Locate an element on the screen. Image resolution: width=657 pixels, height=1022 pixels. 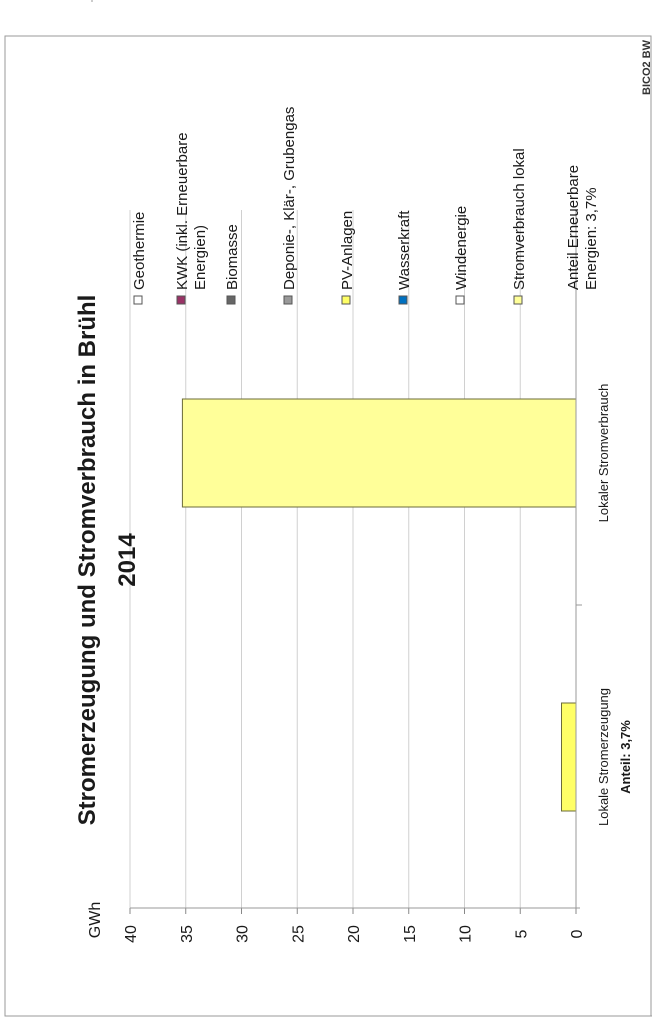
legend-label-line2: Energien) is located at coordinates (200, 257).